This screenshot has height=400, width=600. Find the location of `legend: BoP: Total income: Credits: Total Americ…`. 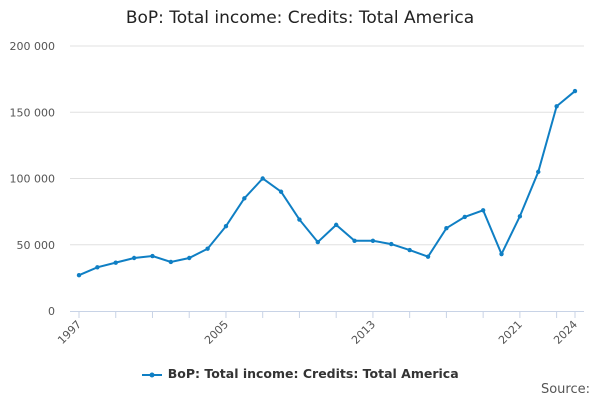

legend: BoP: Total income: Credits: Total Americ… is located at coordinates (300, 373).